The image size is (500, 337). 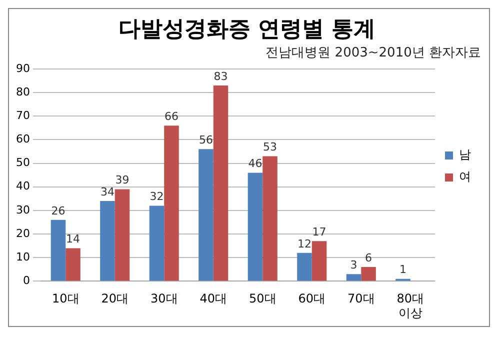 I want to click on data-label: 83, so click(x=221, y=76).